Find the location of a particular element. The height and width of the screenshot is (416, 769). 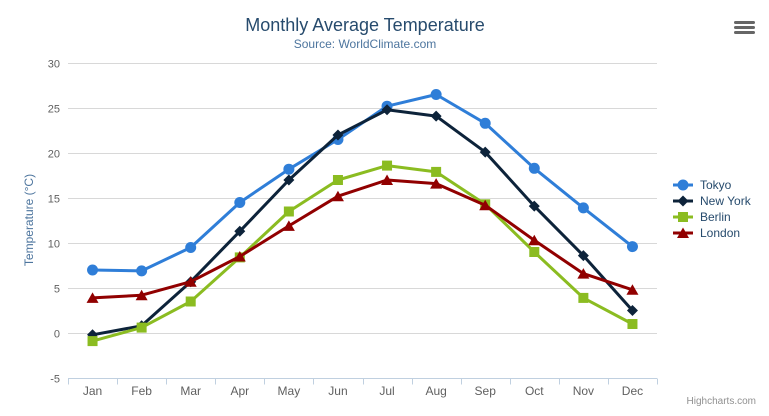

y-axis-label: 10 is located at coordinates (54, 245).